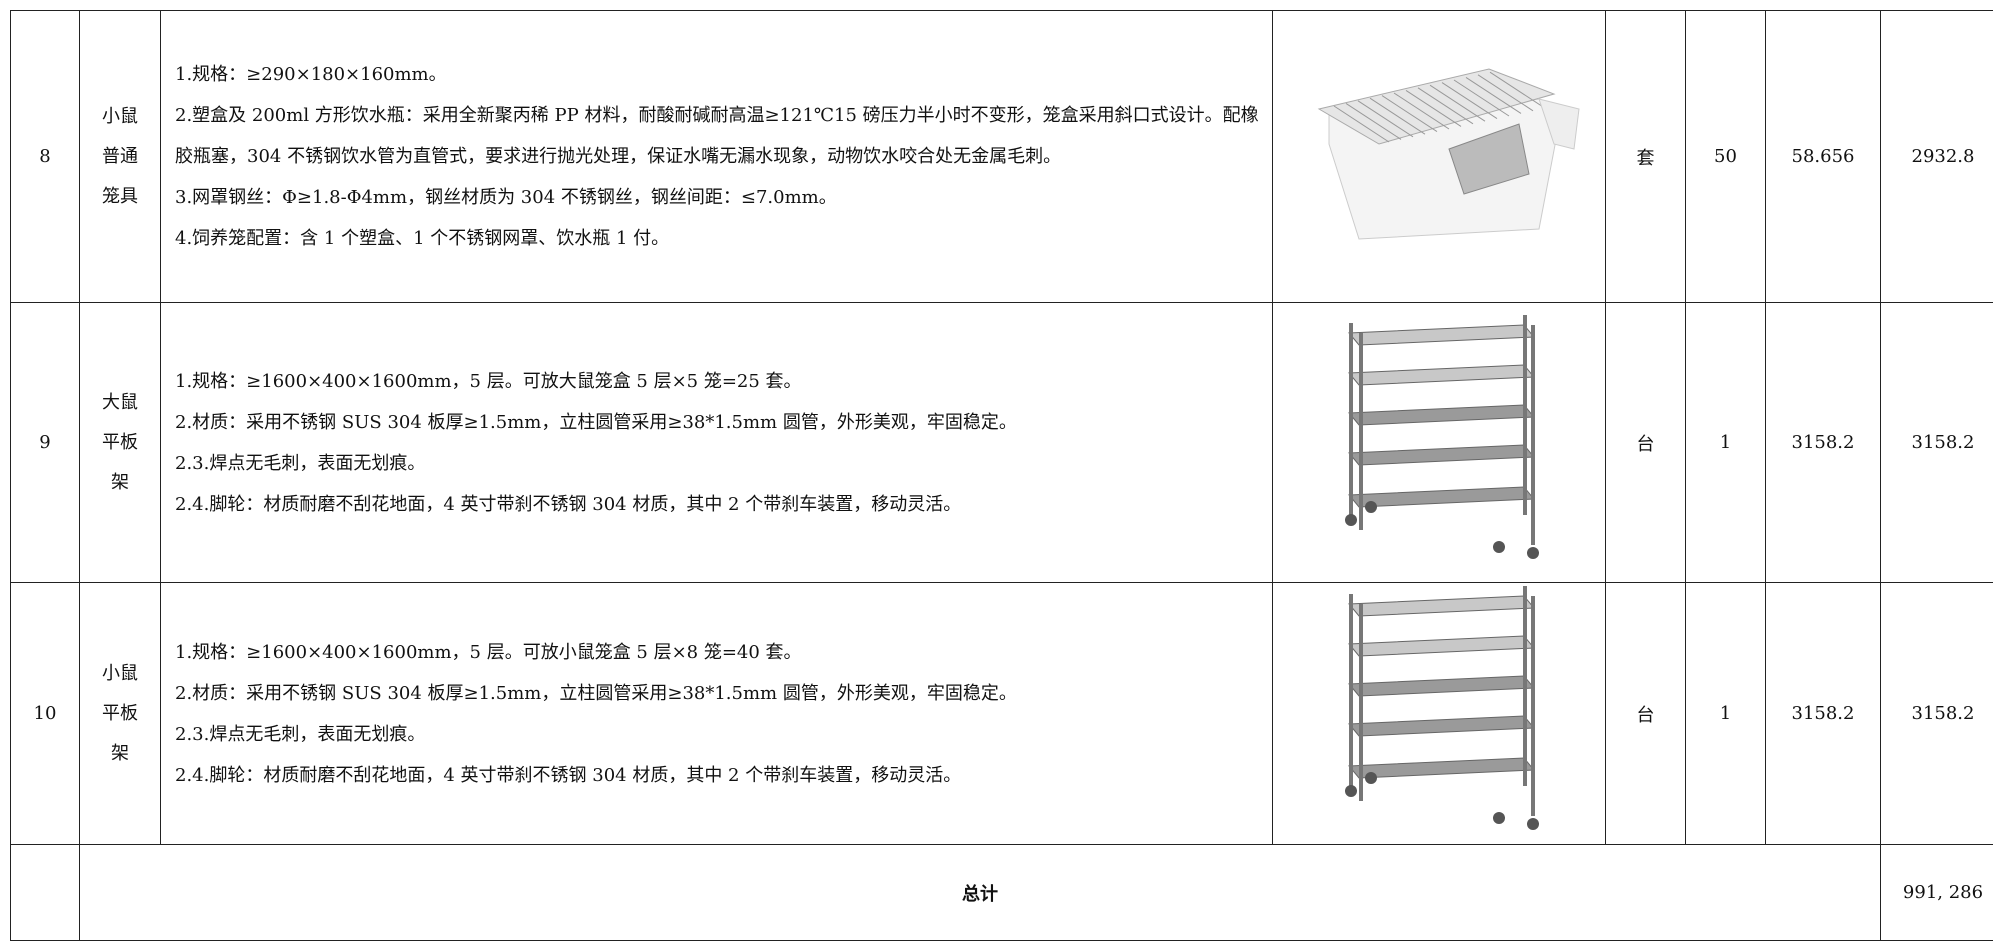 This screenshot has width=1993, height=941. I want to click on total-amount: 991, 286, so click(1937, 893).